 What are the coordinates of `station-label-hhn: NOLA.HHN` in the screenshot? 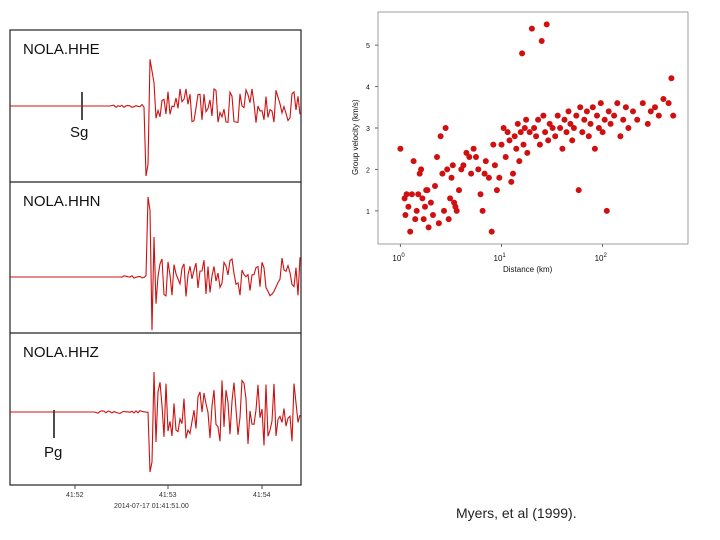 It's located at (62, 201).